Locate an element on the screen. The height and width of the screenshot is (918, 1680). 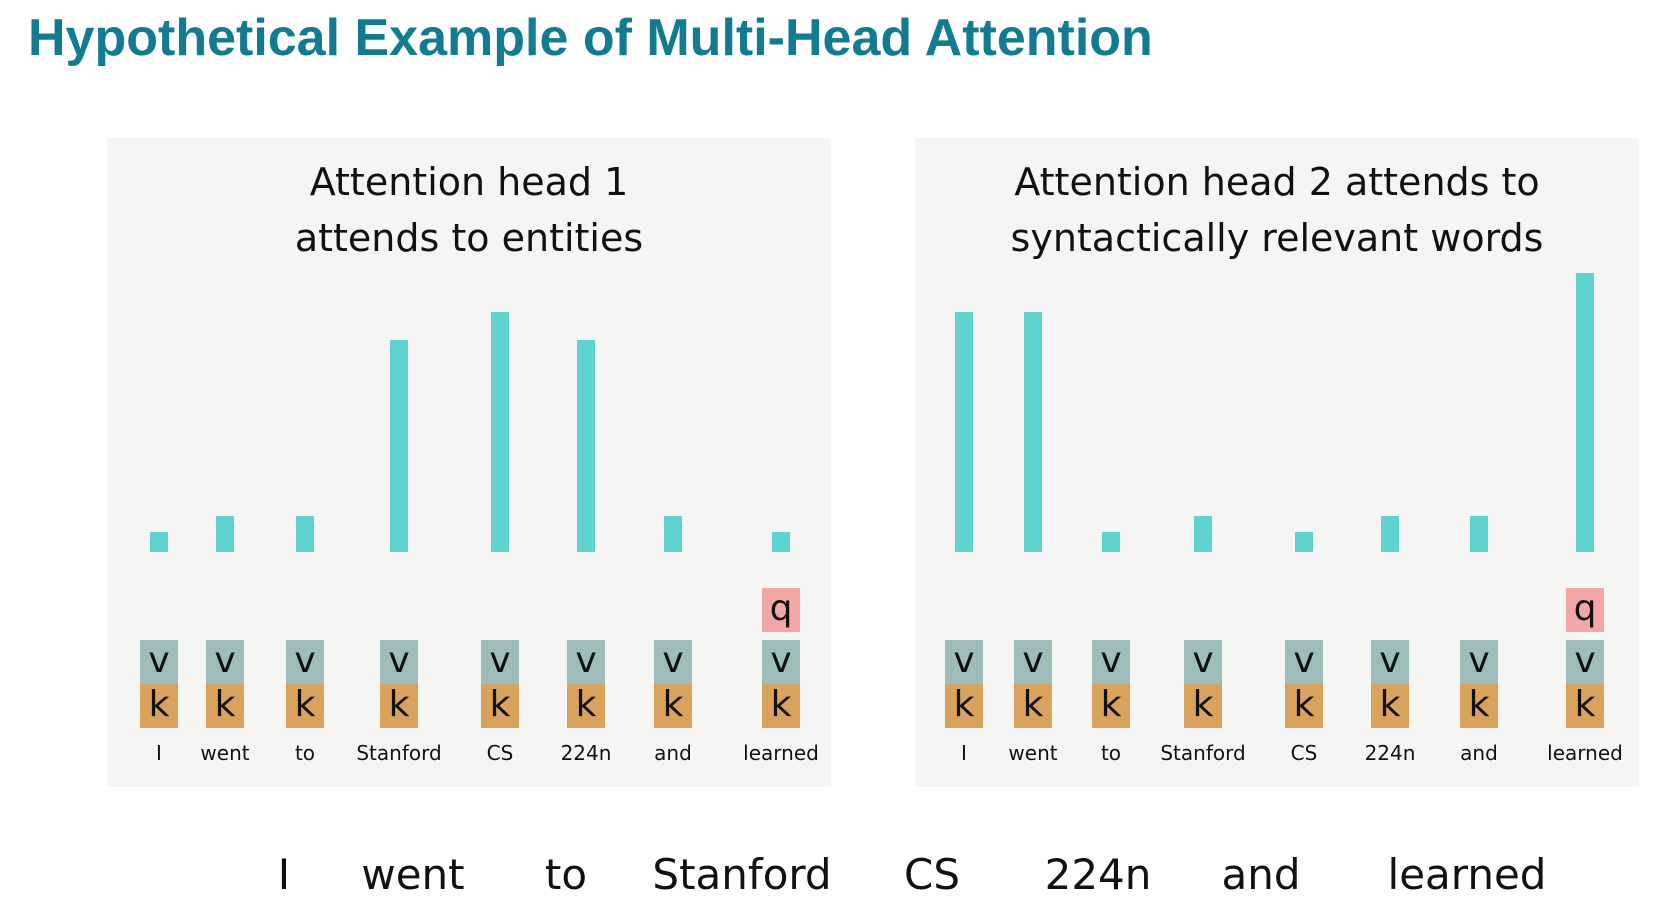
sentence-word: and is located at coordinates (1261, 874).